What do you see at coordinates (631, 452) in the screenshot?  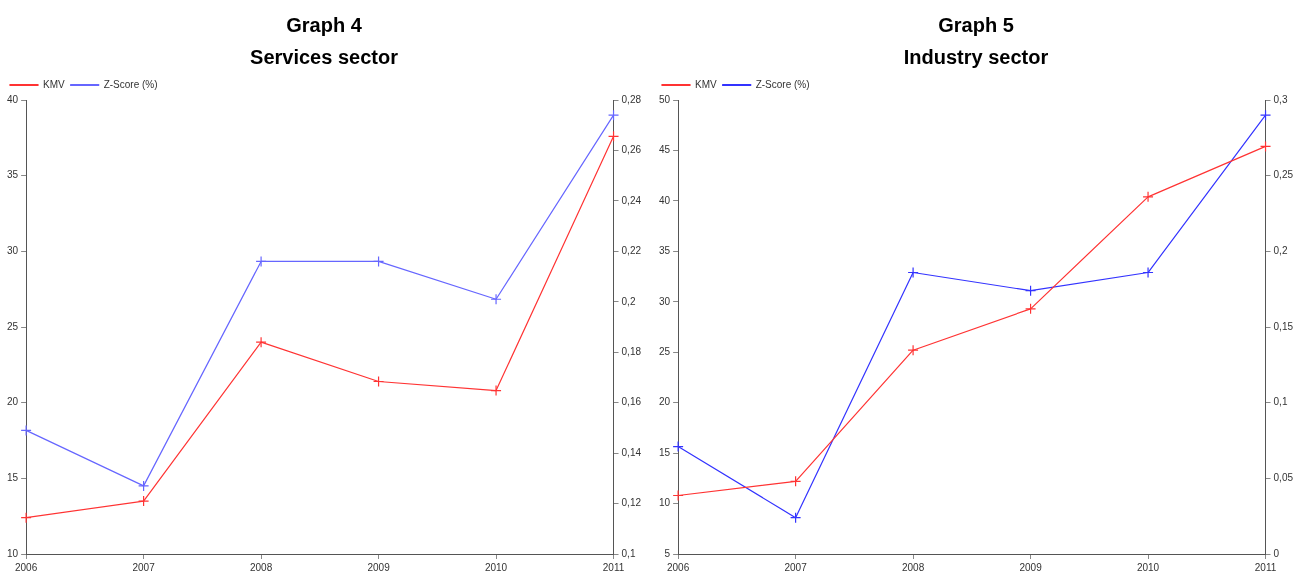 I see `y2-tick-label: 0,14` at bounding box center [631, 452].